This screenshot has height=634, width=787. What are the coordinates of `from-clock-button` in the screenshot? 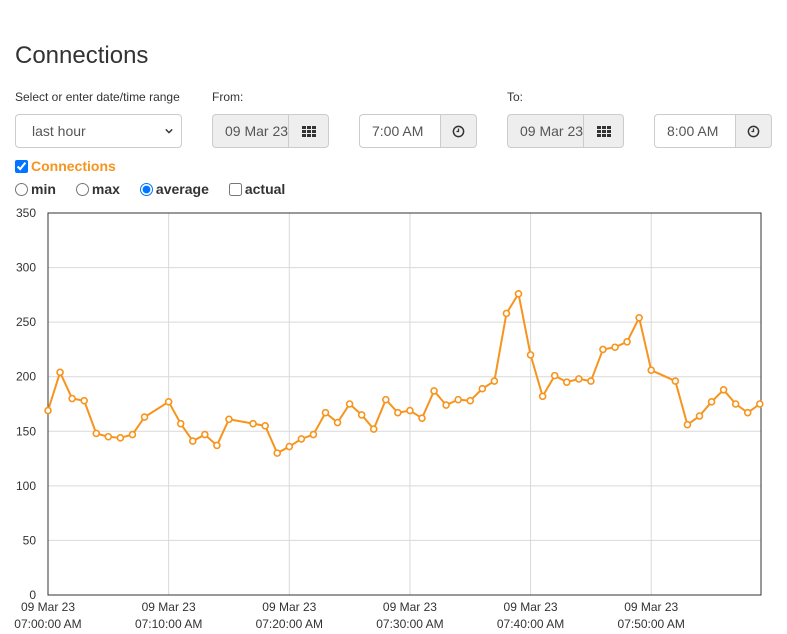 It's located at (458, 131).